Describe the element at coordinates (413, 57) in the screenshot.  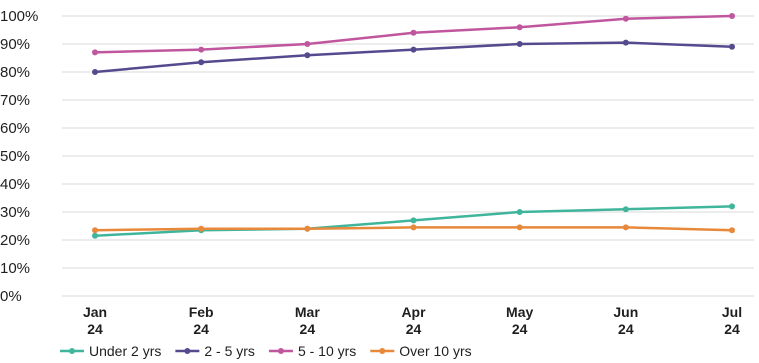
I see `series-2-5-yrs` at that location.